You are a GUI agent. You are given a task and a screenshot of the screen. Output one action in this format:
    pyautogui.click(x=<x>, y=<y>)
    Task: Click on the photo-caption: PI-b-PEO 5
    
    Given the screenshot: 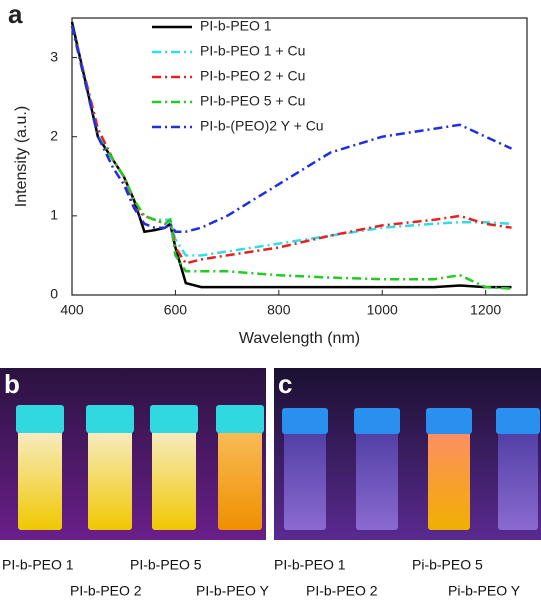 What is the action you would take?
    pyautogui.click(x=166, y=565)
    